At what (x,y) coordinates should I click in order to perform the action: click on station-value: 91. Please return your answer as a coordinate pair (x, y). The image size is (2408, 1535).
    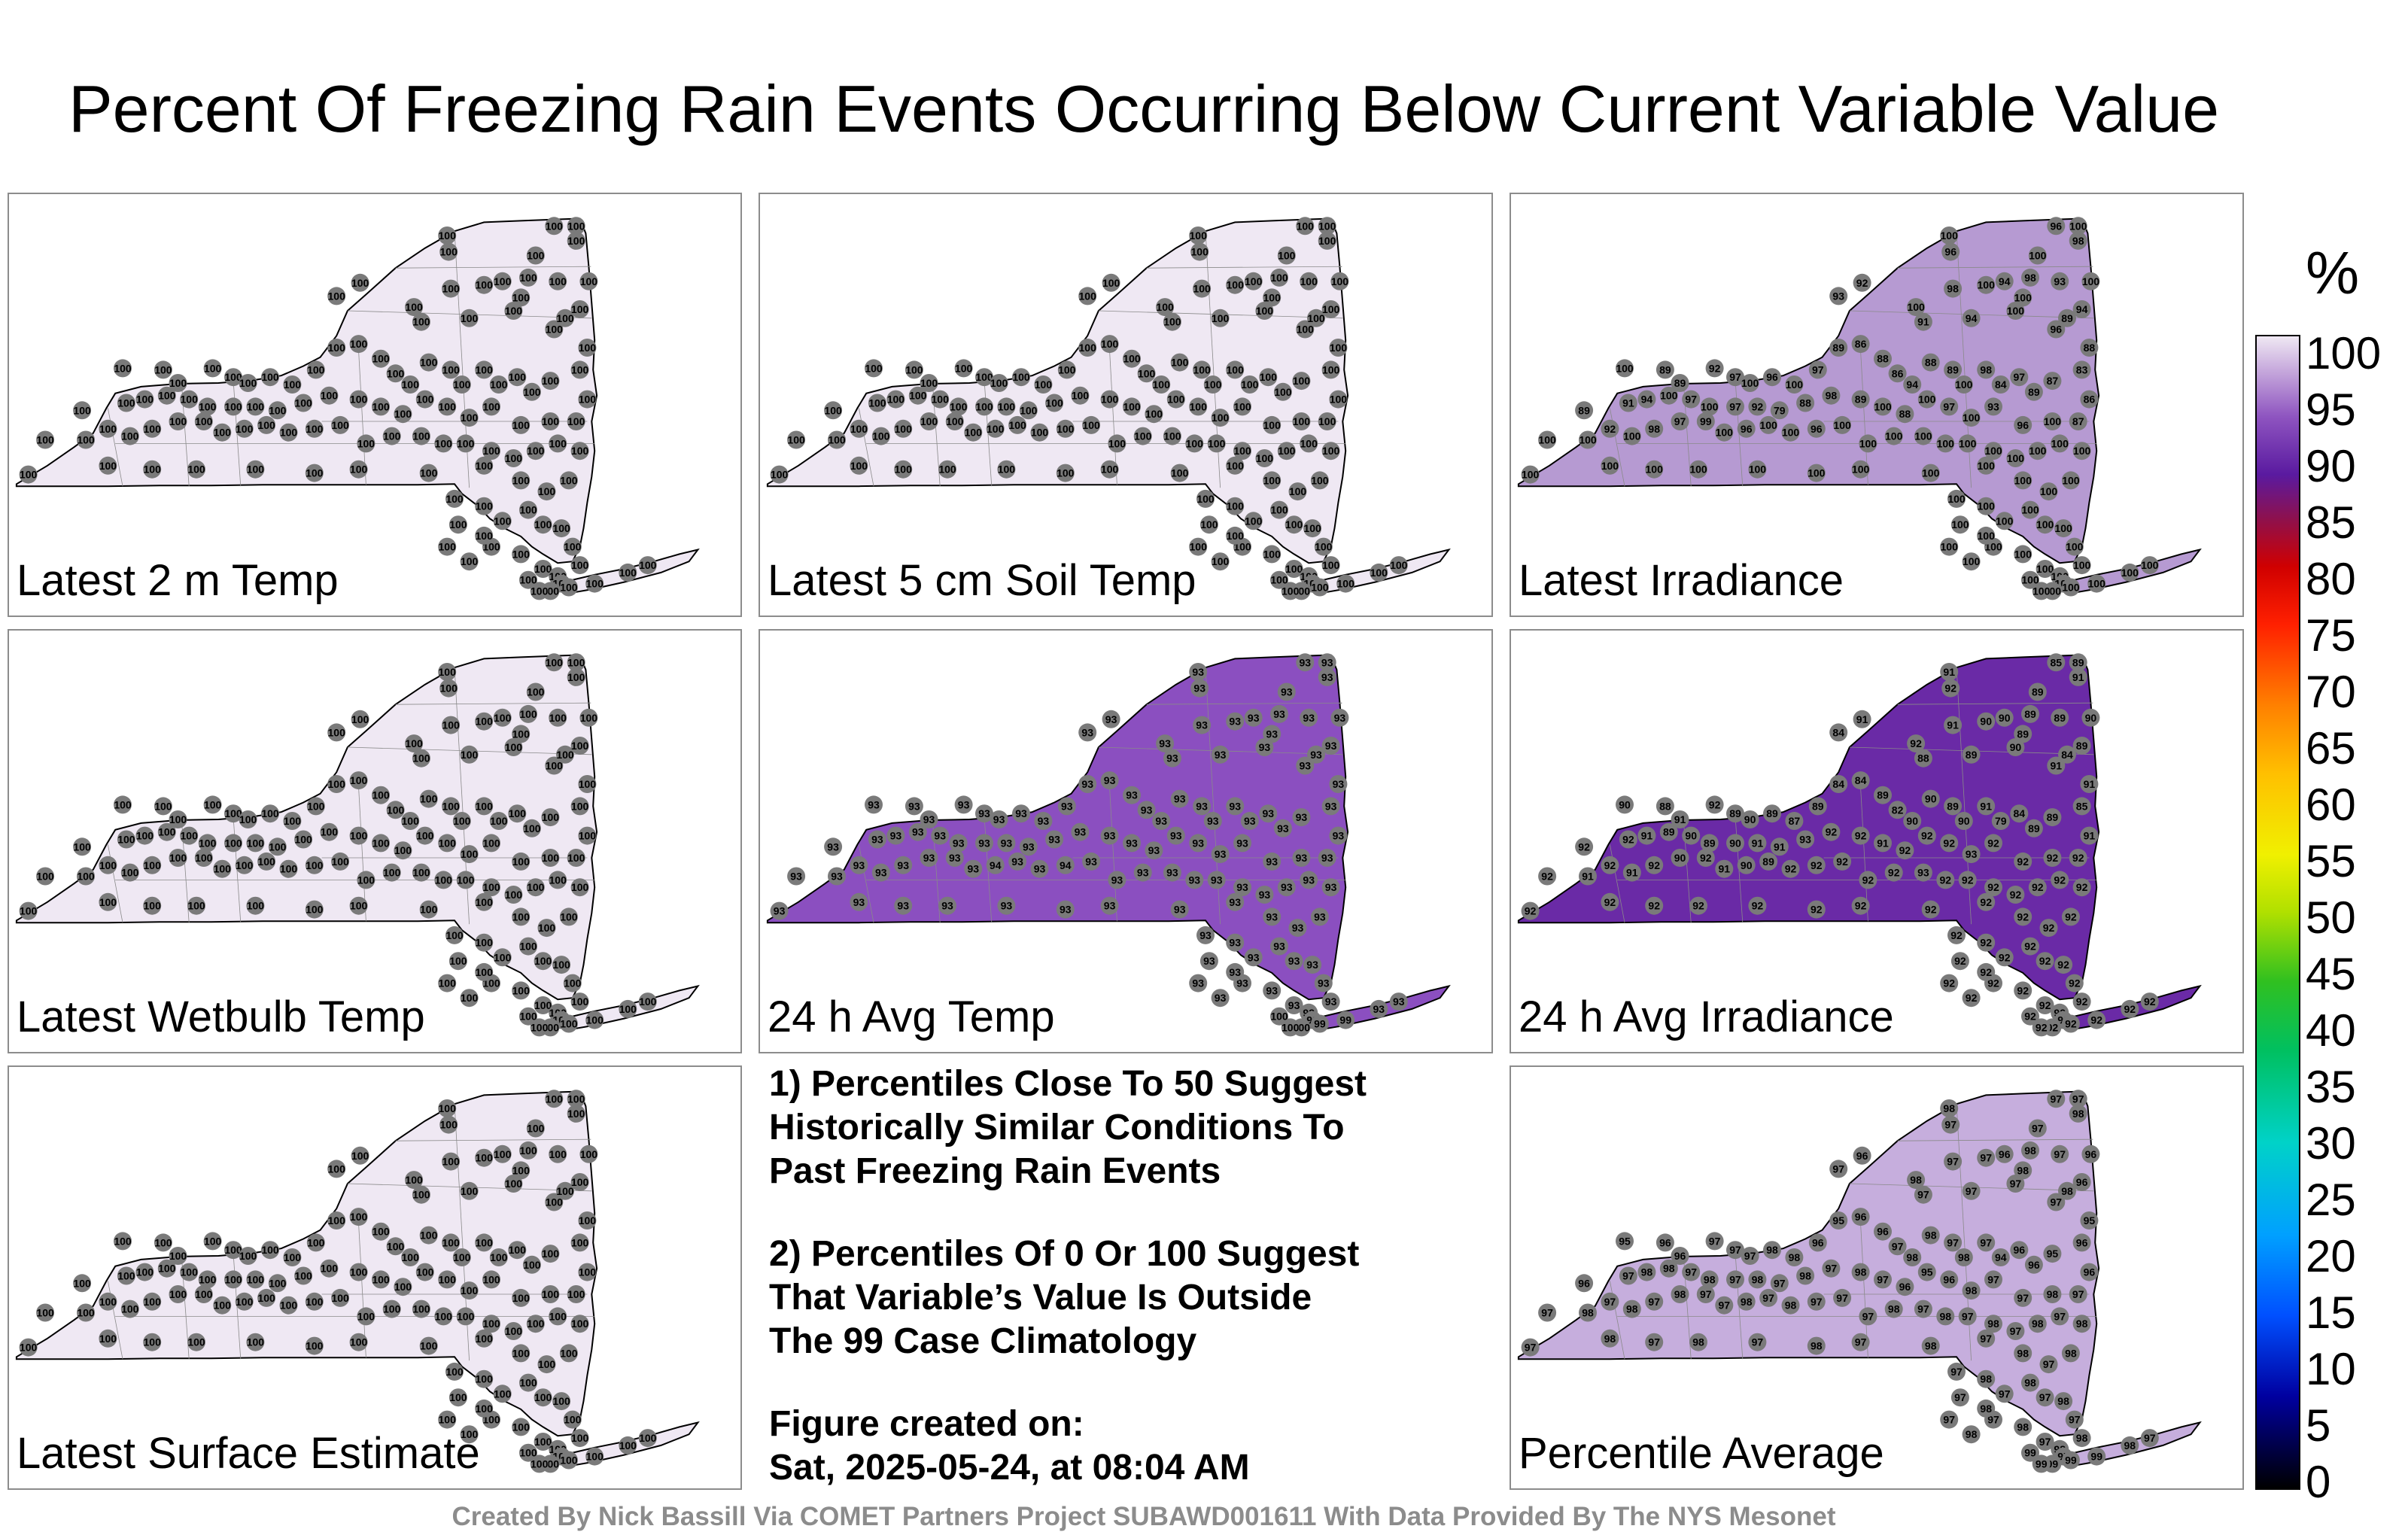
    Looking at the image, I should click on (1632, 873).